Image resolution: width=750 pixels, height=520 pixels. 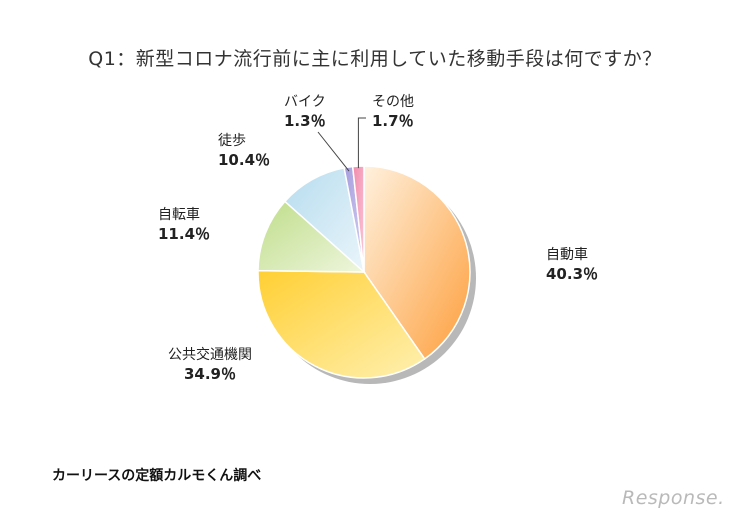 What do you see at coordinates (210, 355) in the screenshot?
I see `slice-name-public-transport: 公共交通機関` at bounding box center [210, 355].